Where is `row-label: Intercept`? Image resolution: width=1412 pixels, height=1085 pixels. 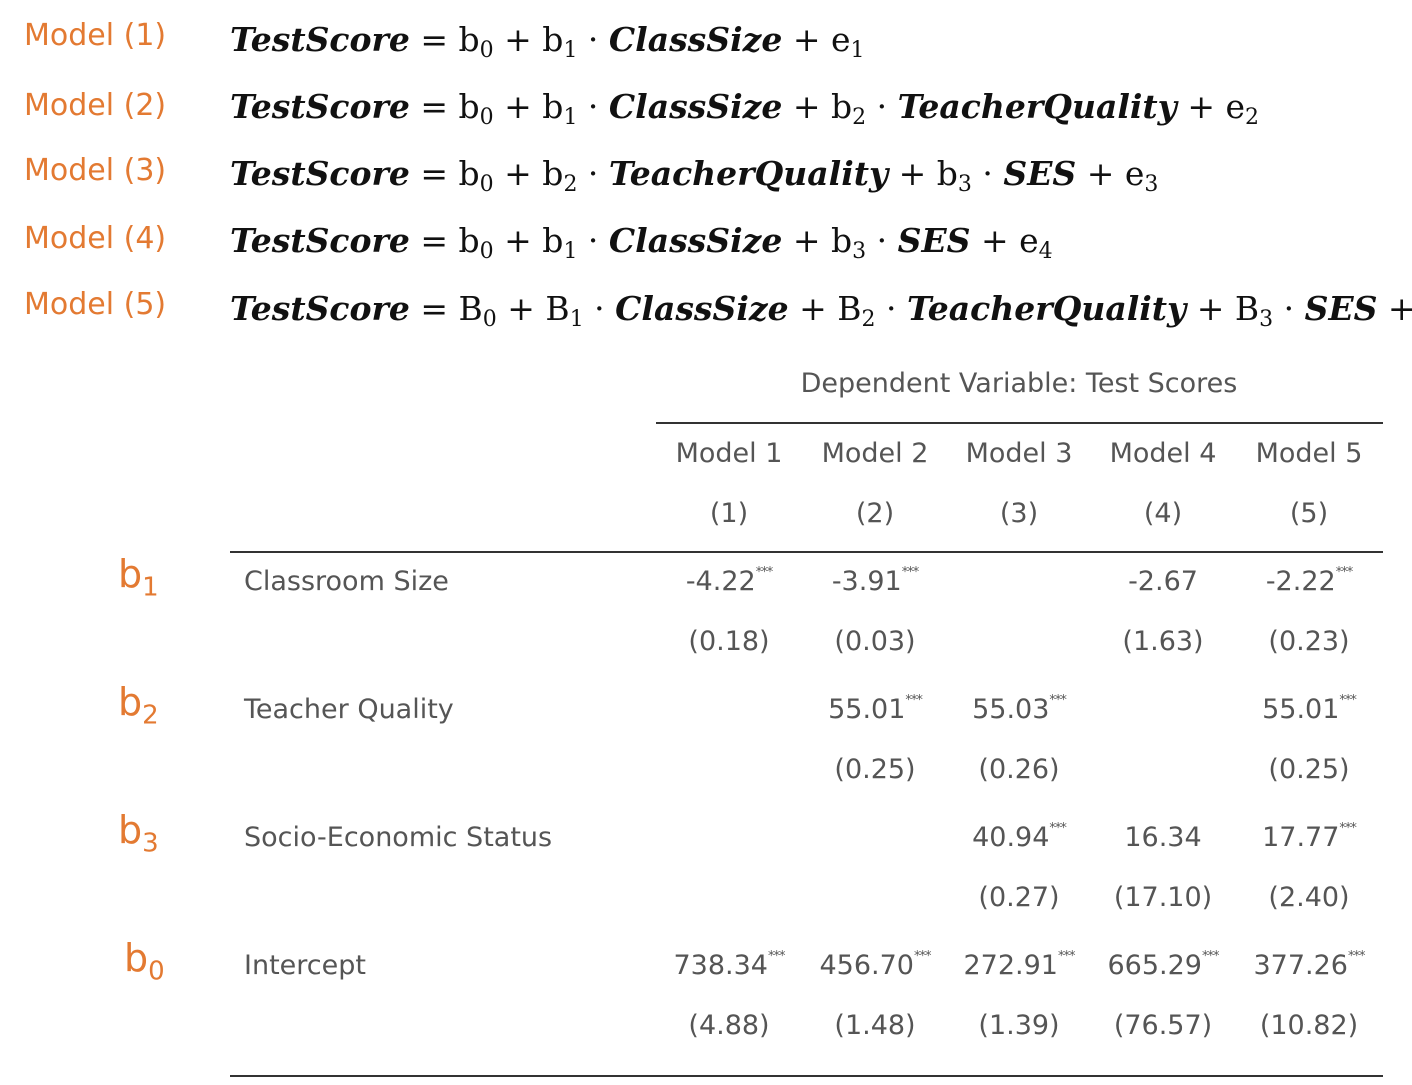
row-label: Intercept is located at coordinates (305, 965).